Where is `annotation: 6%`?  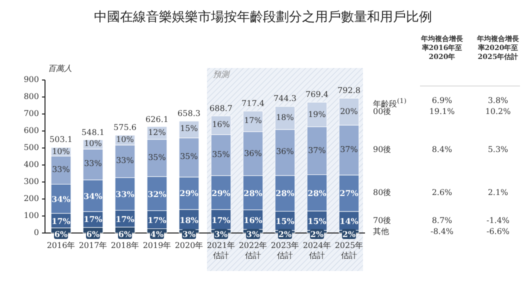 annotation: 6% is located at coordinates (93, 234).